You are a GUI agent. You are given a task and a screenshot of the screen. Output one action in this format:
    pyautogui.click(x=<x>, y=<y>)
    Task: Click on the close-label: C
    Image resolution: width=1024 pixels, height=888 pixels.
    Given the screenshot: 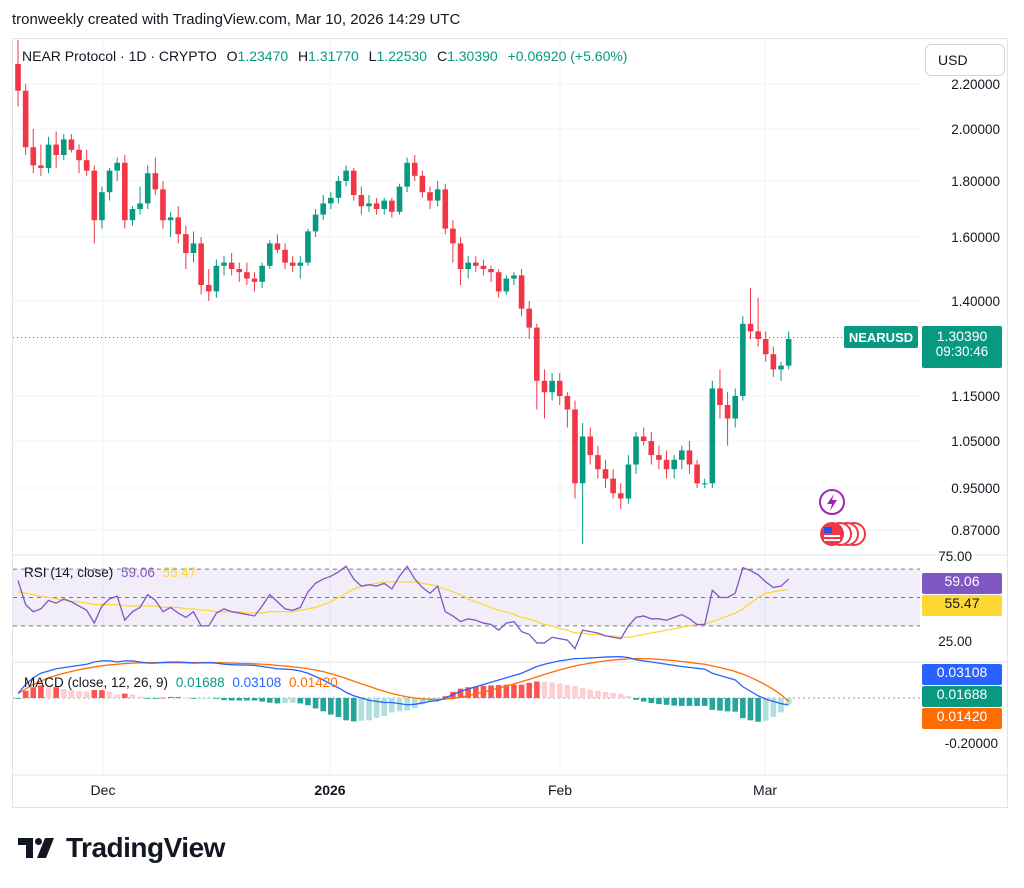 What is the action you would take?
    pyautogui.click(x=442, y=56)
    